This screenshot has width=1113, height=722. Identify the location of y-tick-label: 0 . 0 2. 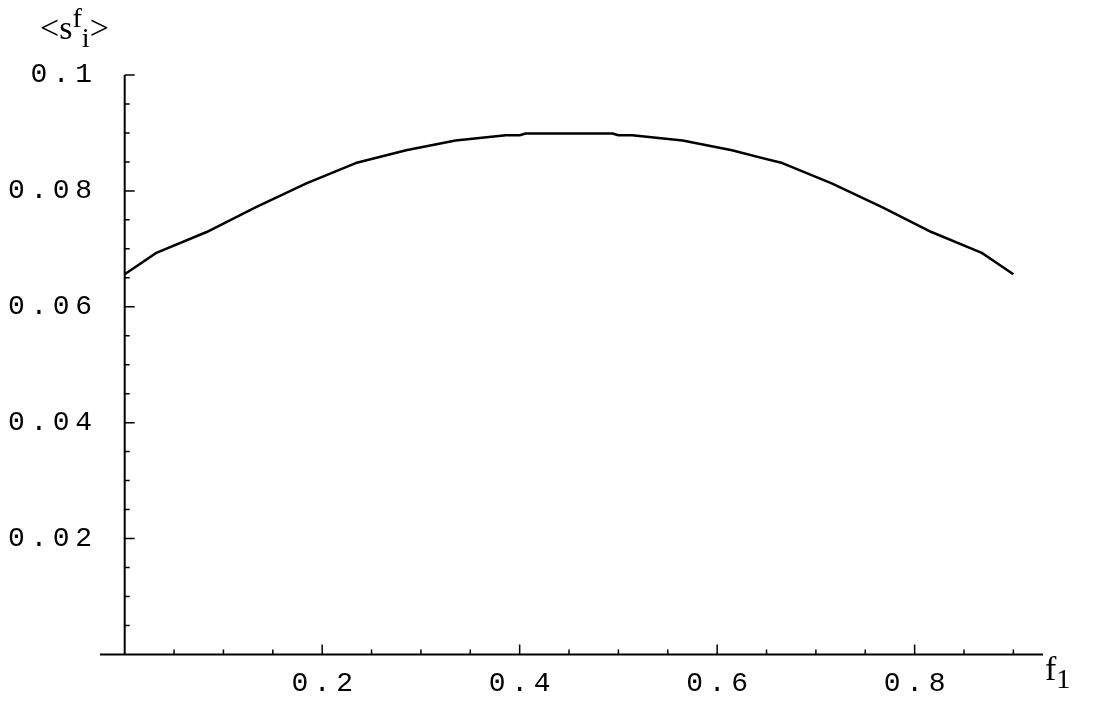
(50, 538).